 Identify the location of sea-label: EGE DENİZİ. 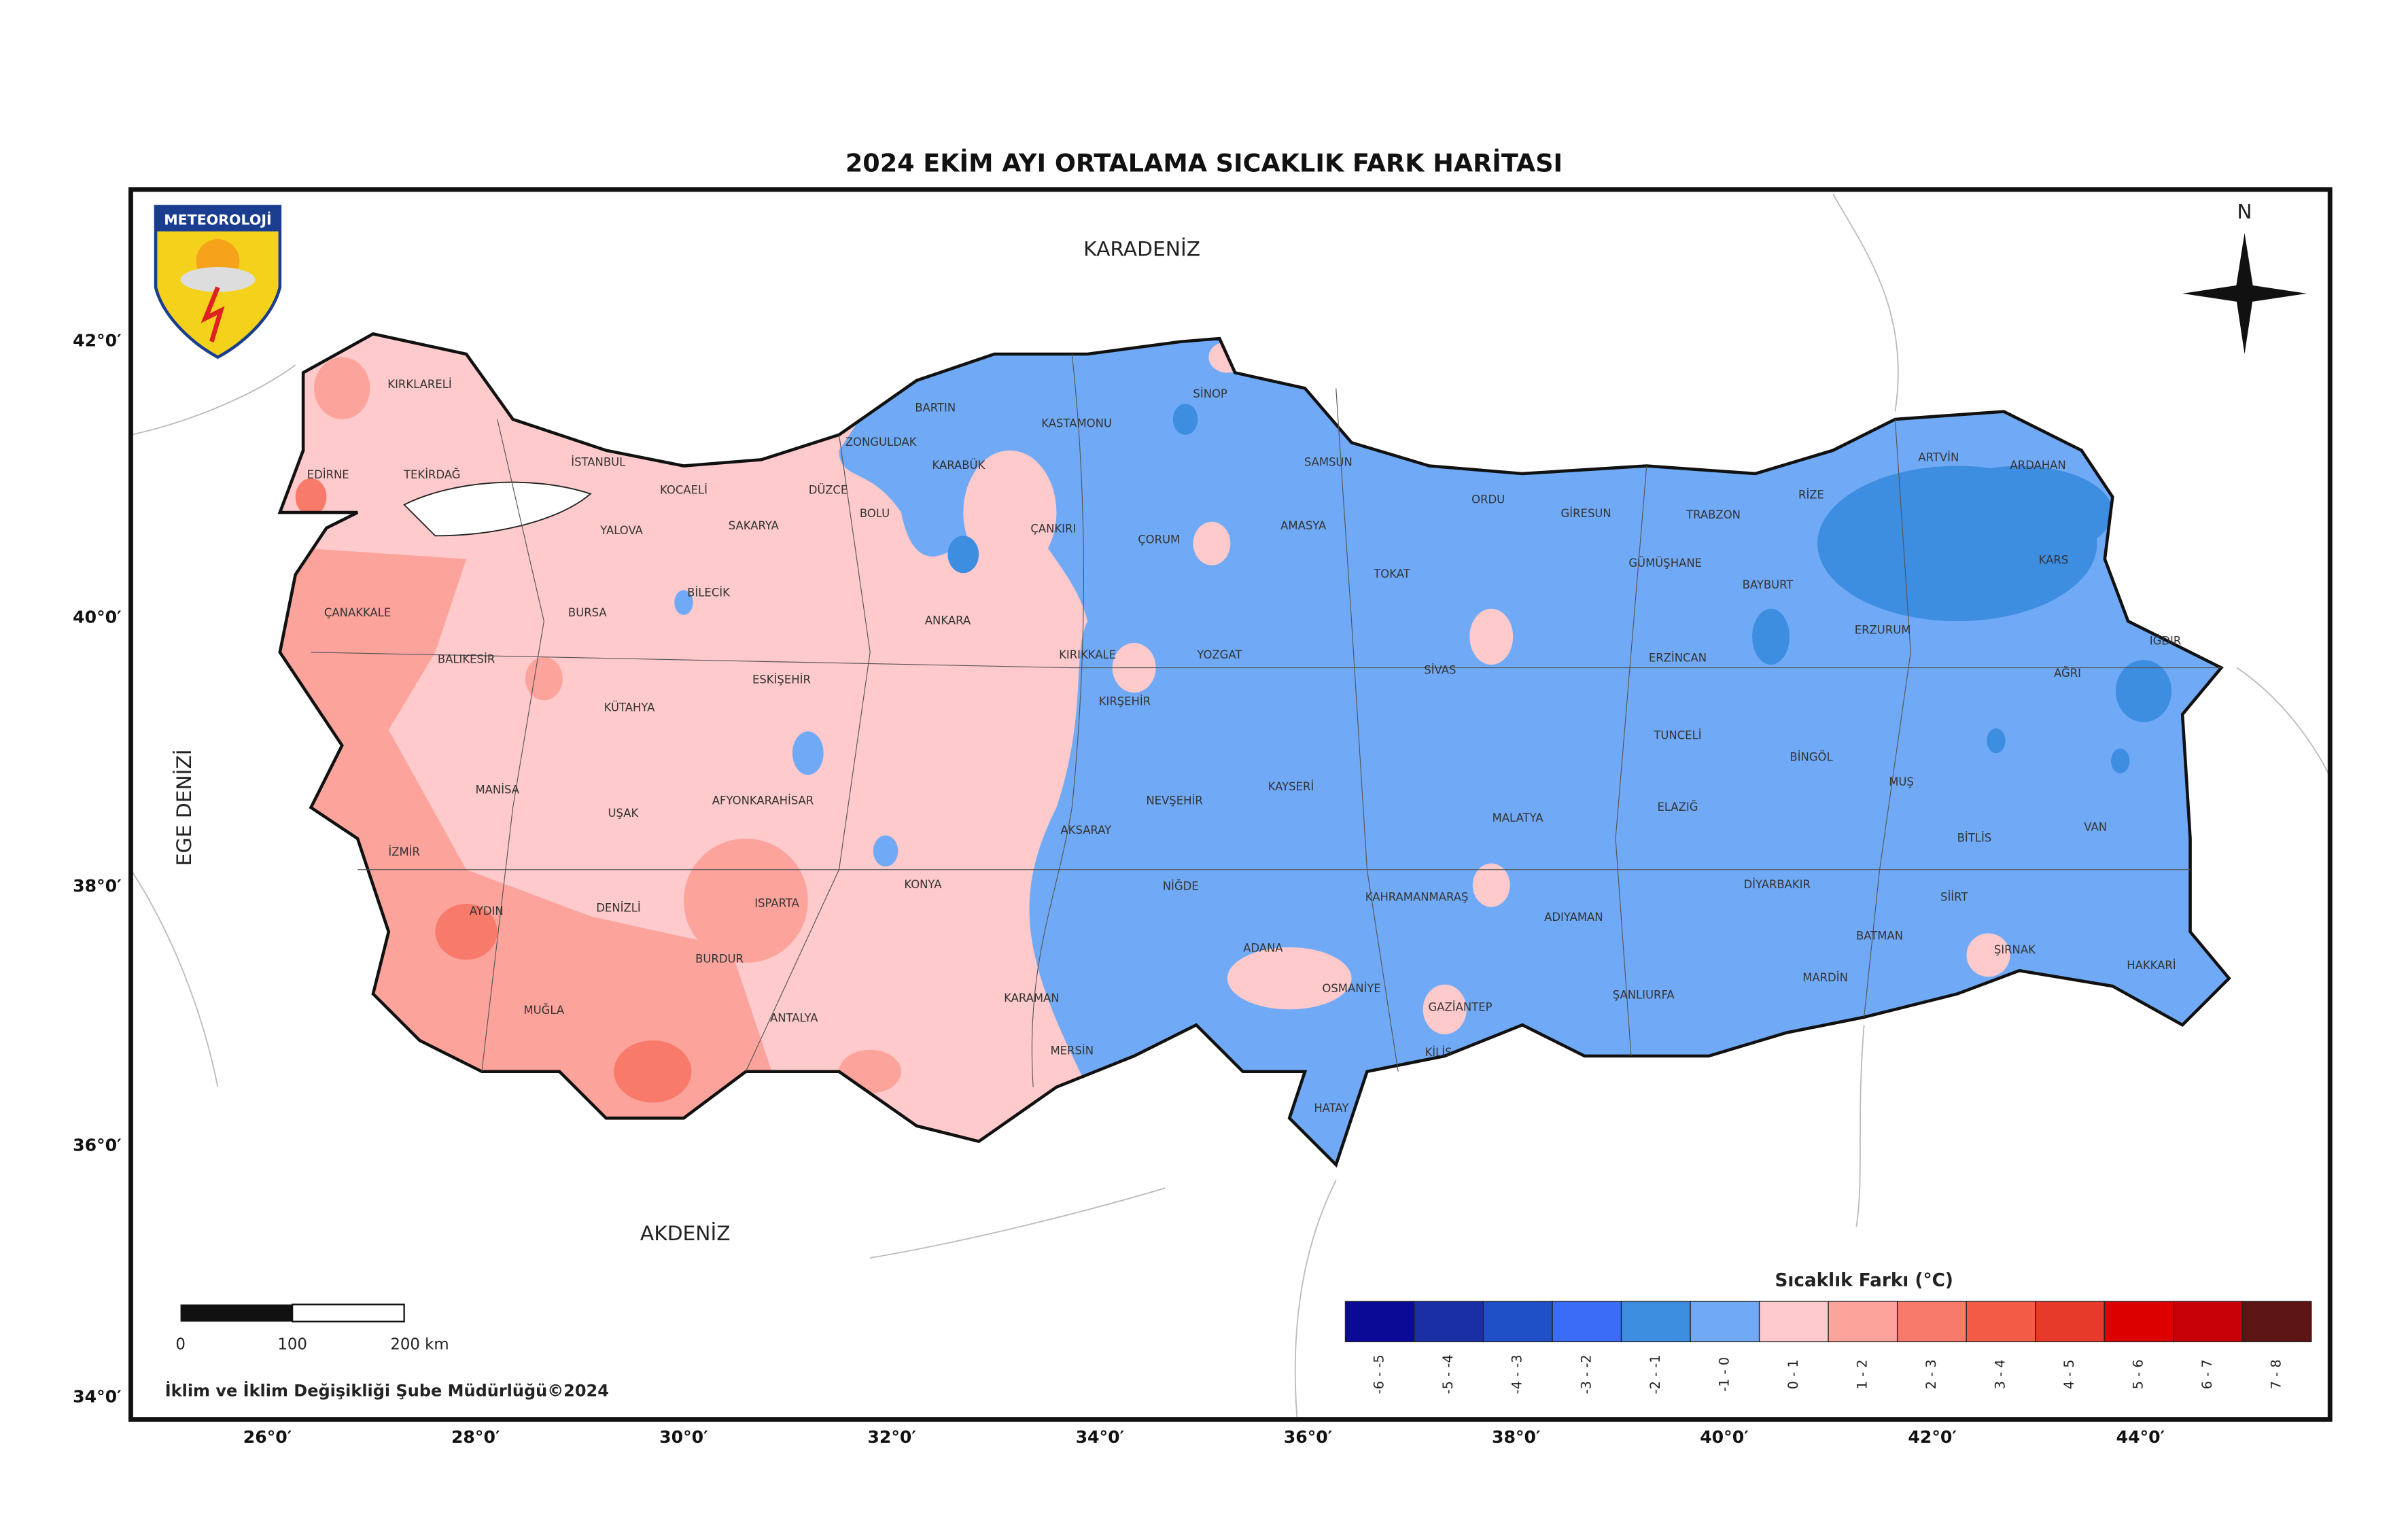
(184, 807).